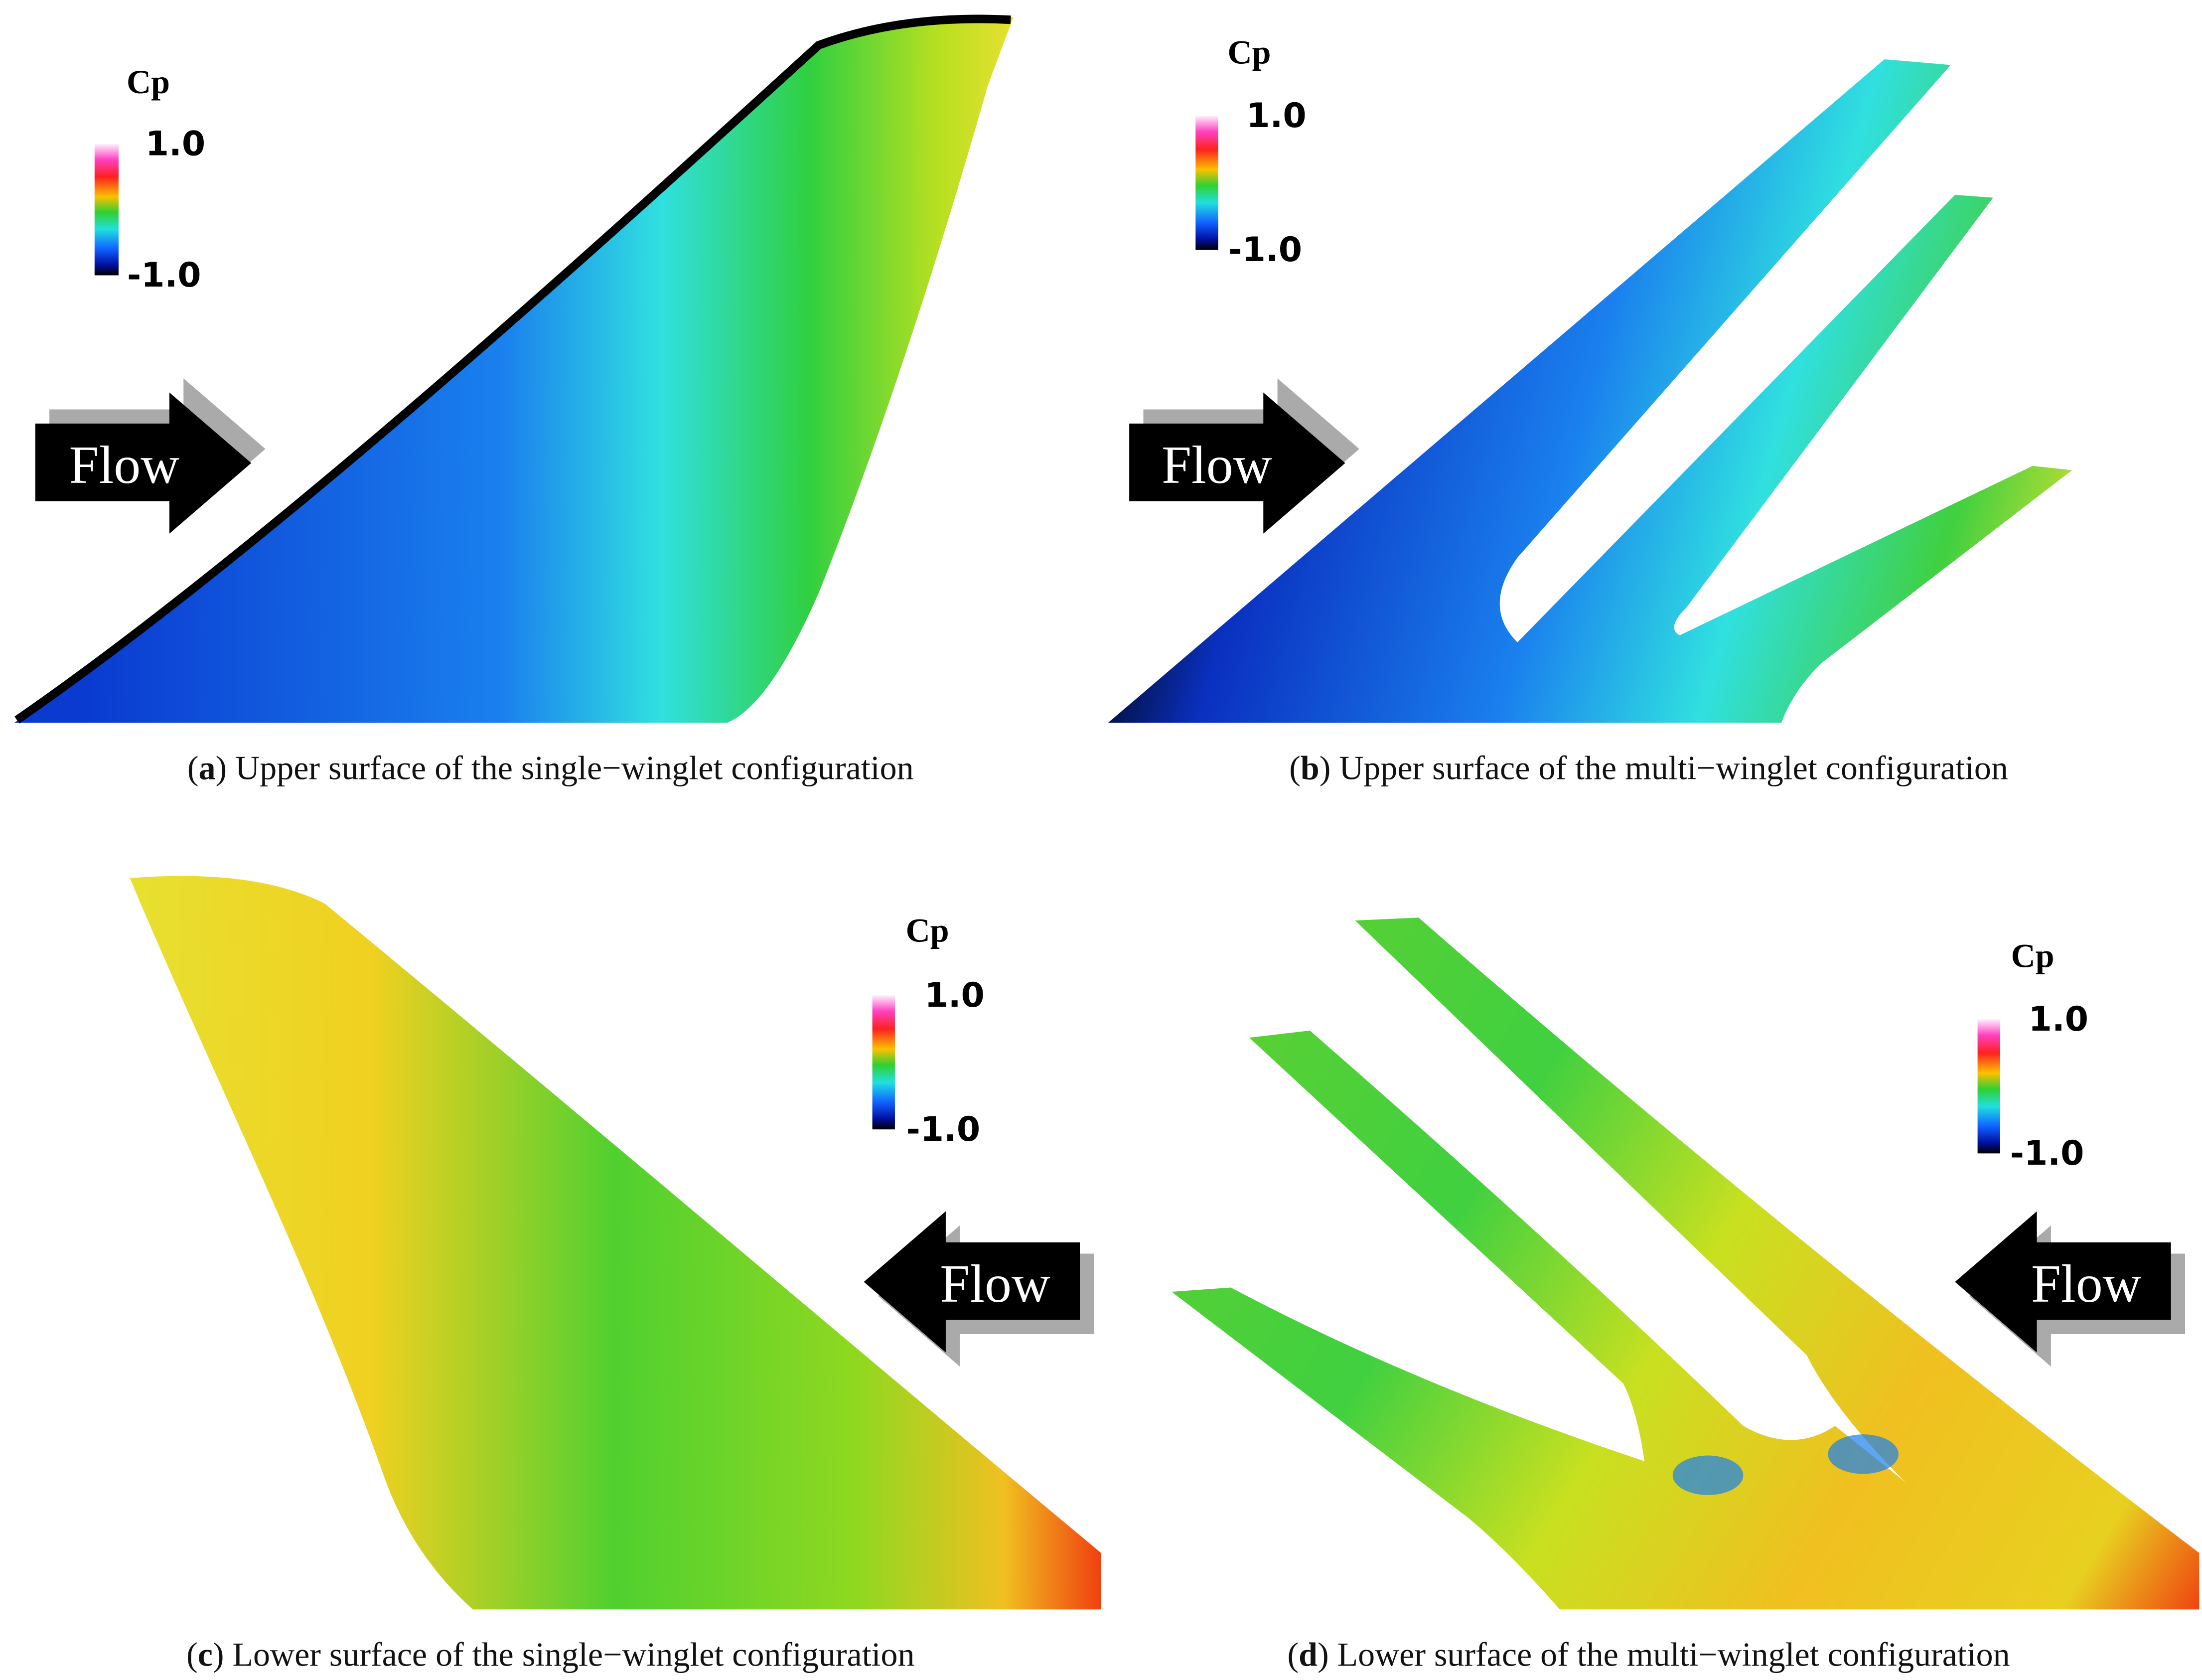 The width and height of the screenshot is (2202, 1680). I want to click on caption-part: c, so click(205, 1655).